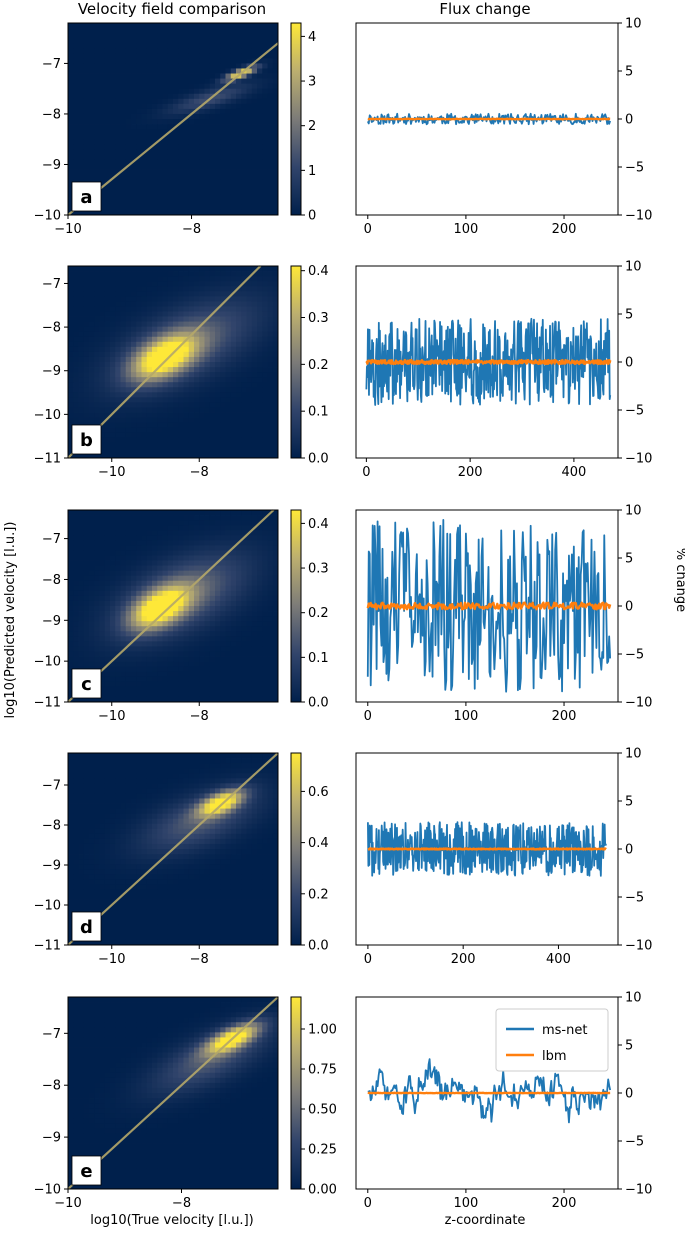 This screenshot has width=685, height=1240. I want to click on colorbar-tick-label: 2, so click(312, 126).